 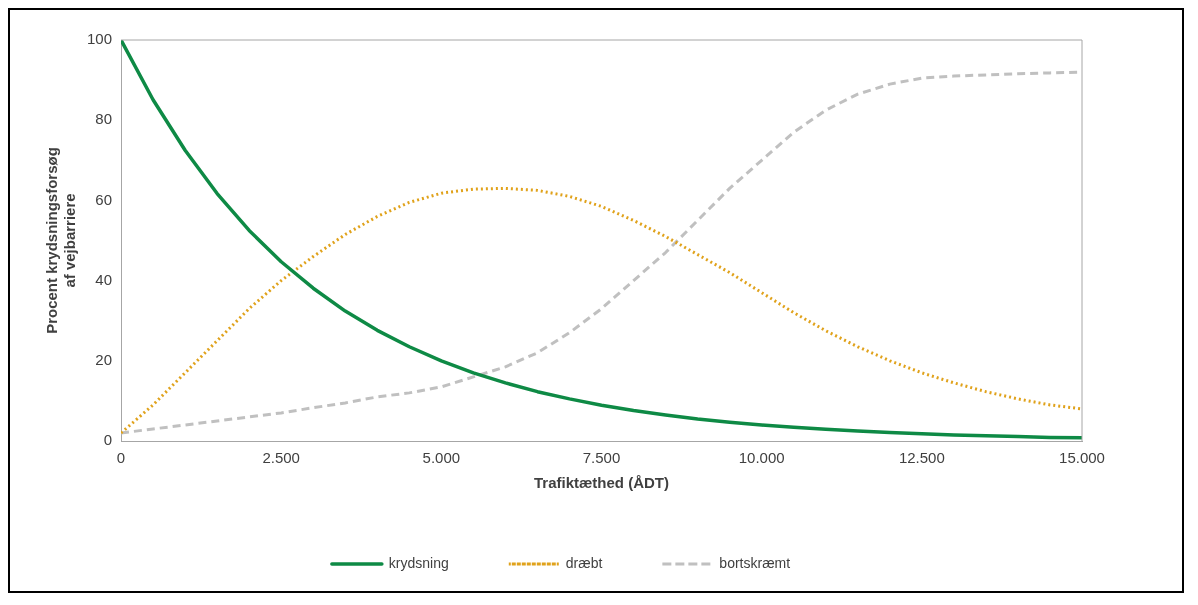 I want to click on x-axis-title: Trafiktæthed (ÅDT), so click(x=602, y=483).